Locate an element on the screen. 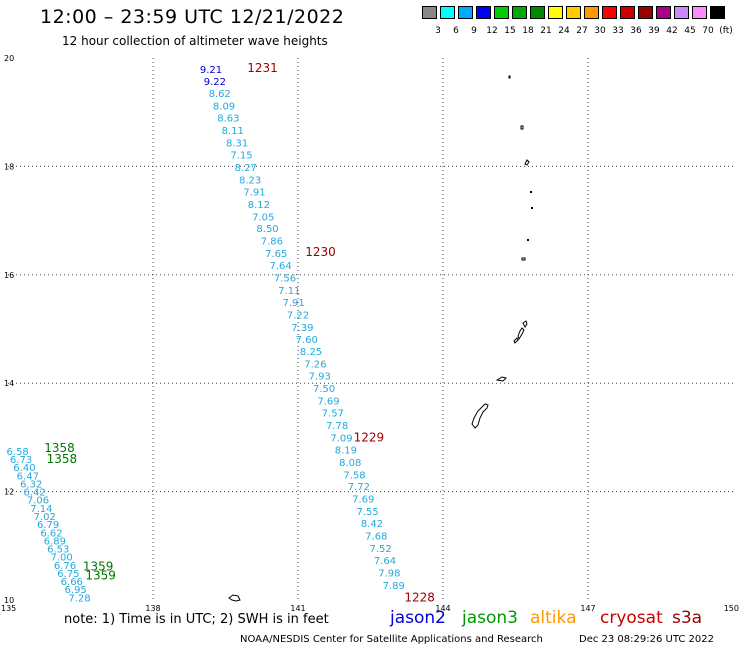 Image resolution: width=740 pixels, height=650 pixels. satellite-altika: altika is located at coordinates (553, 618).